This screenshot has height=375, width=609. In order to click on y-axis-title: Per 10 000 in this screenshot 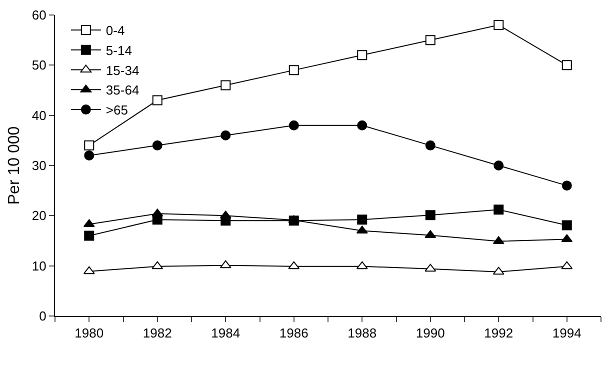, I will do `click(14, 165)`.